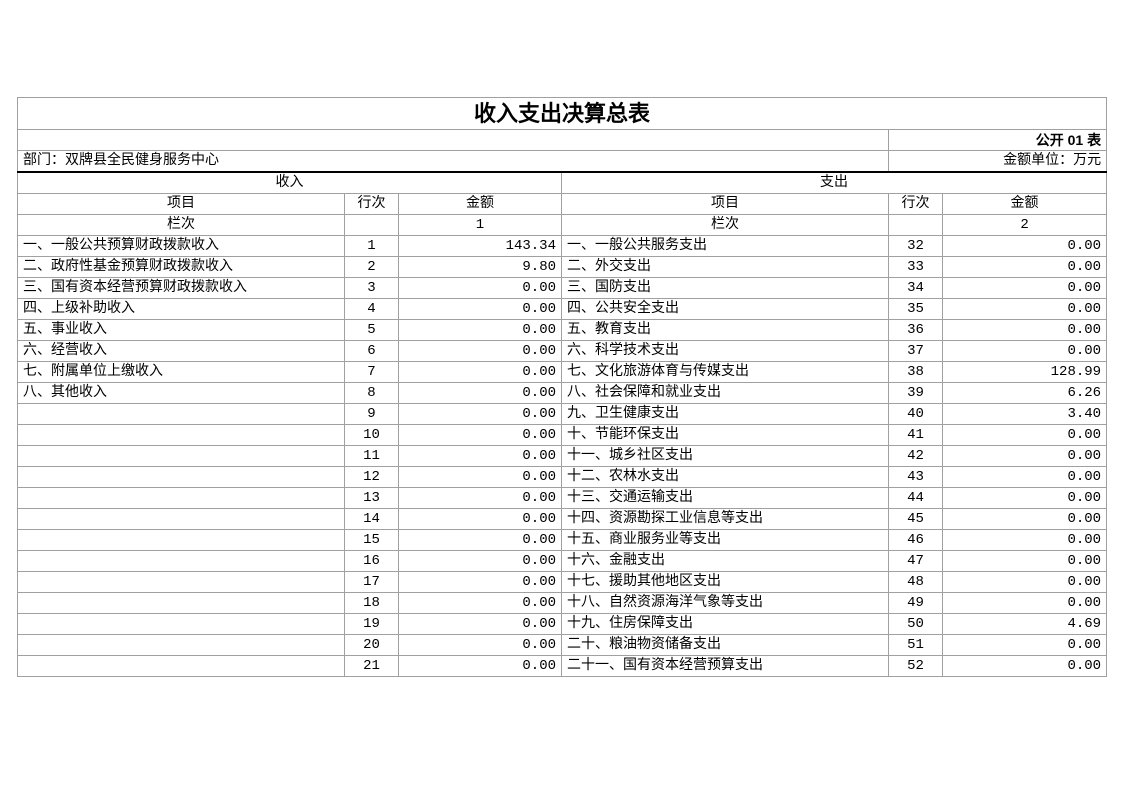 The height and width of the screenshot is (793, 1122). Describe the element at coordinates (371, 288) in the screenshot. I see `income-row-no: 3` at that location.